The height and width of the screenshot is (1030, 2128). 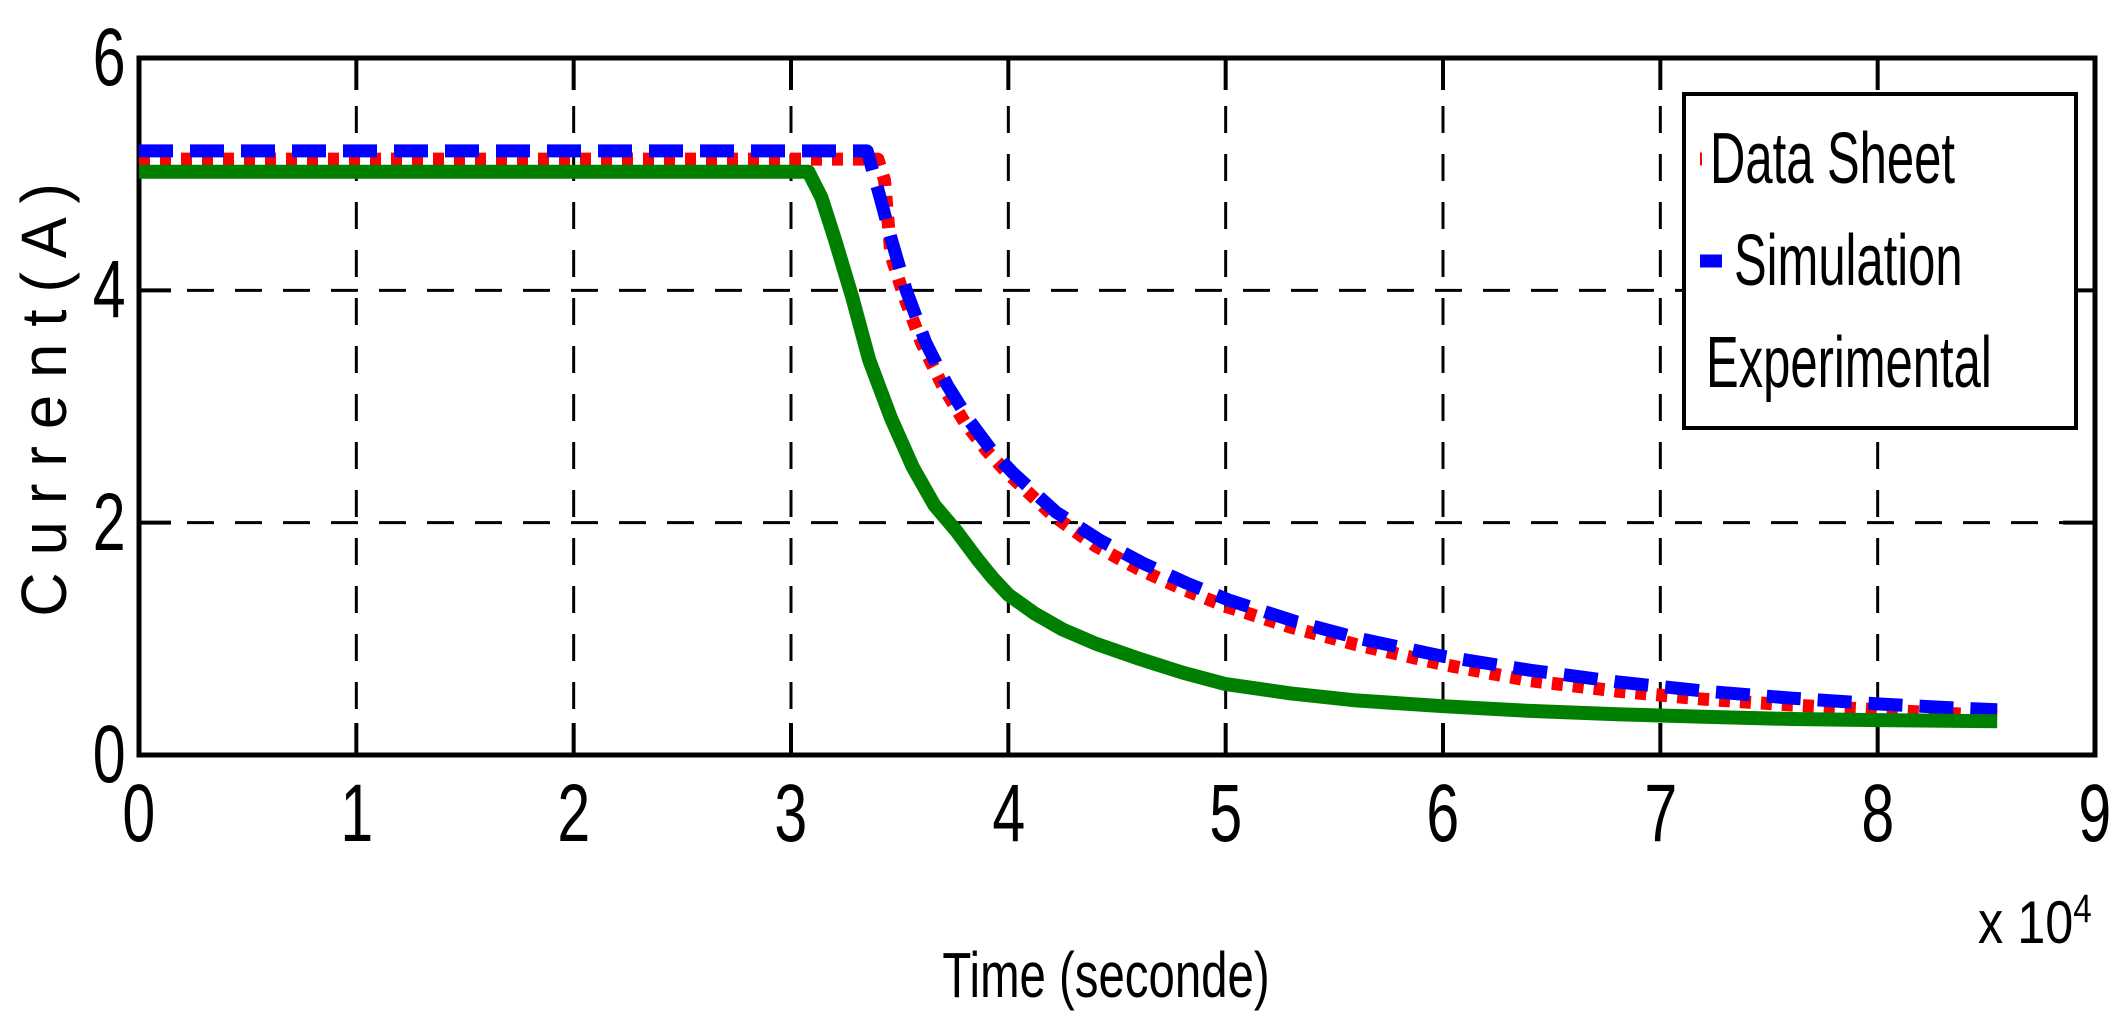 What do you see at coordinates (109, 290) in the screenshot?
I see `y-tick-label: 4` at bounding box center [109, 290].